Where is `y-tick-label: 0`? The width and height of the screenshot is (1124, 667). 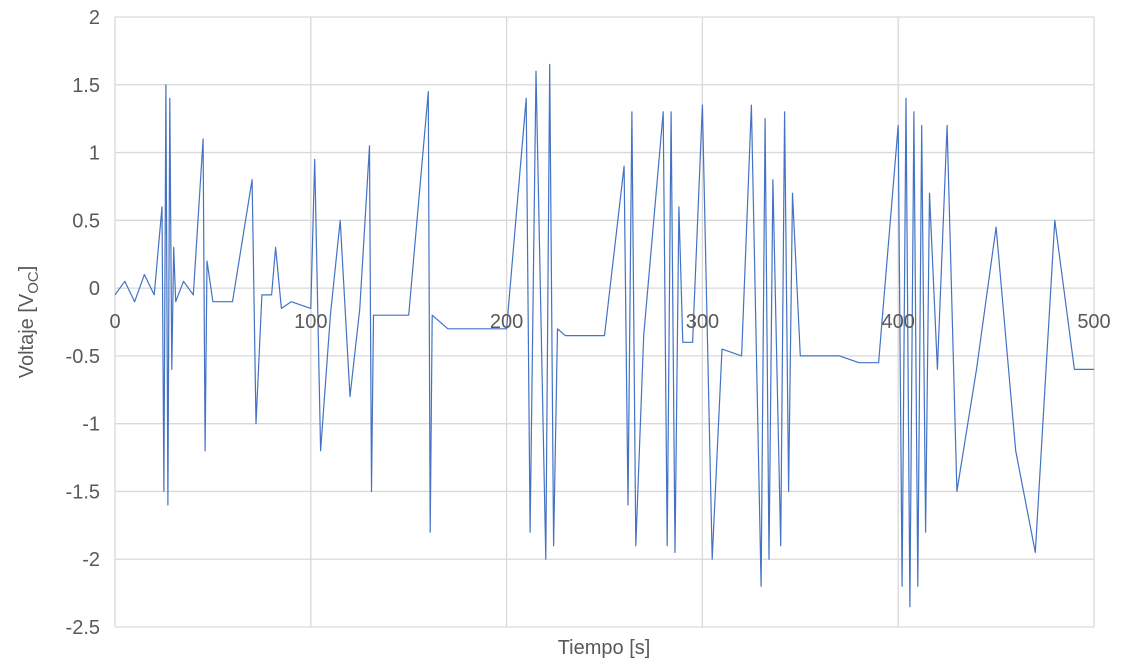
y-tick-label: 0 is located at coordinates (94, 289).